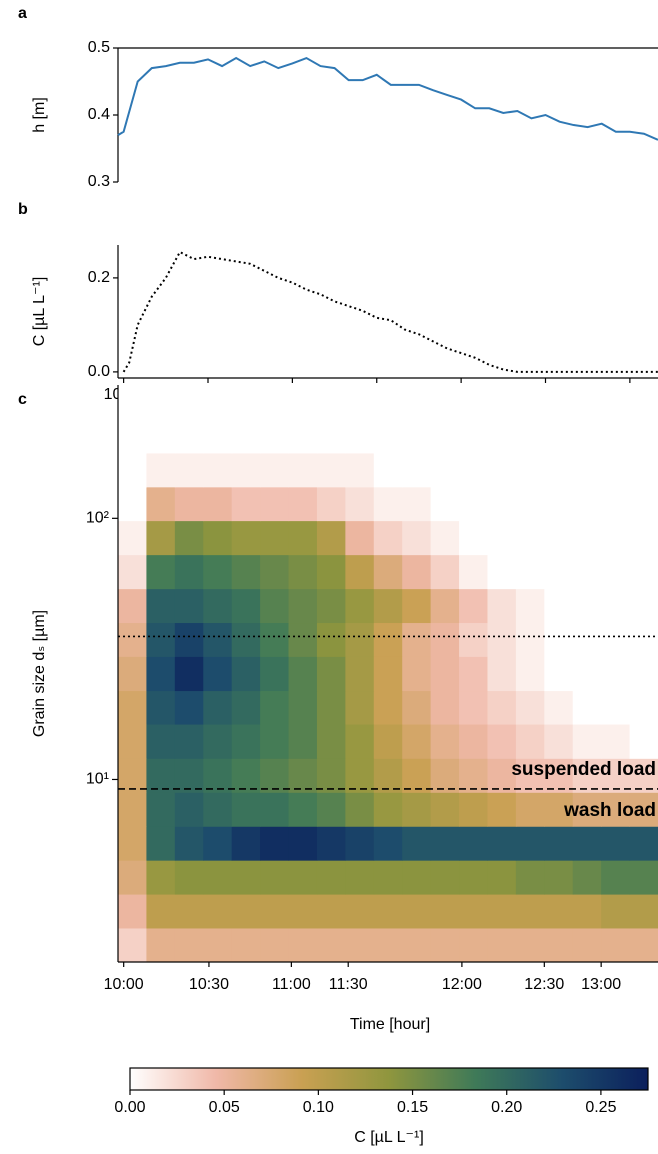 The height and width of the screenshot is (1154, 658). Describe the element at coordinates (600, 1107) in the screenshot. I see `colorbar-tick-label: 0.25` at that location.